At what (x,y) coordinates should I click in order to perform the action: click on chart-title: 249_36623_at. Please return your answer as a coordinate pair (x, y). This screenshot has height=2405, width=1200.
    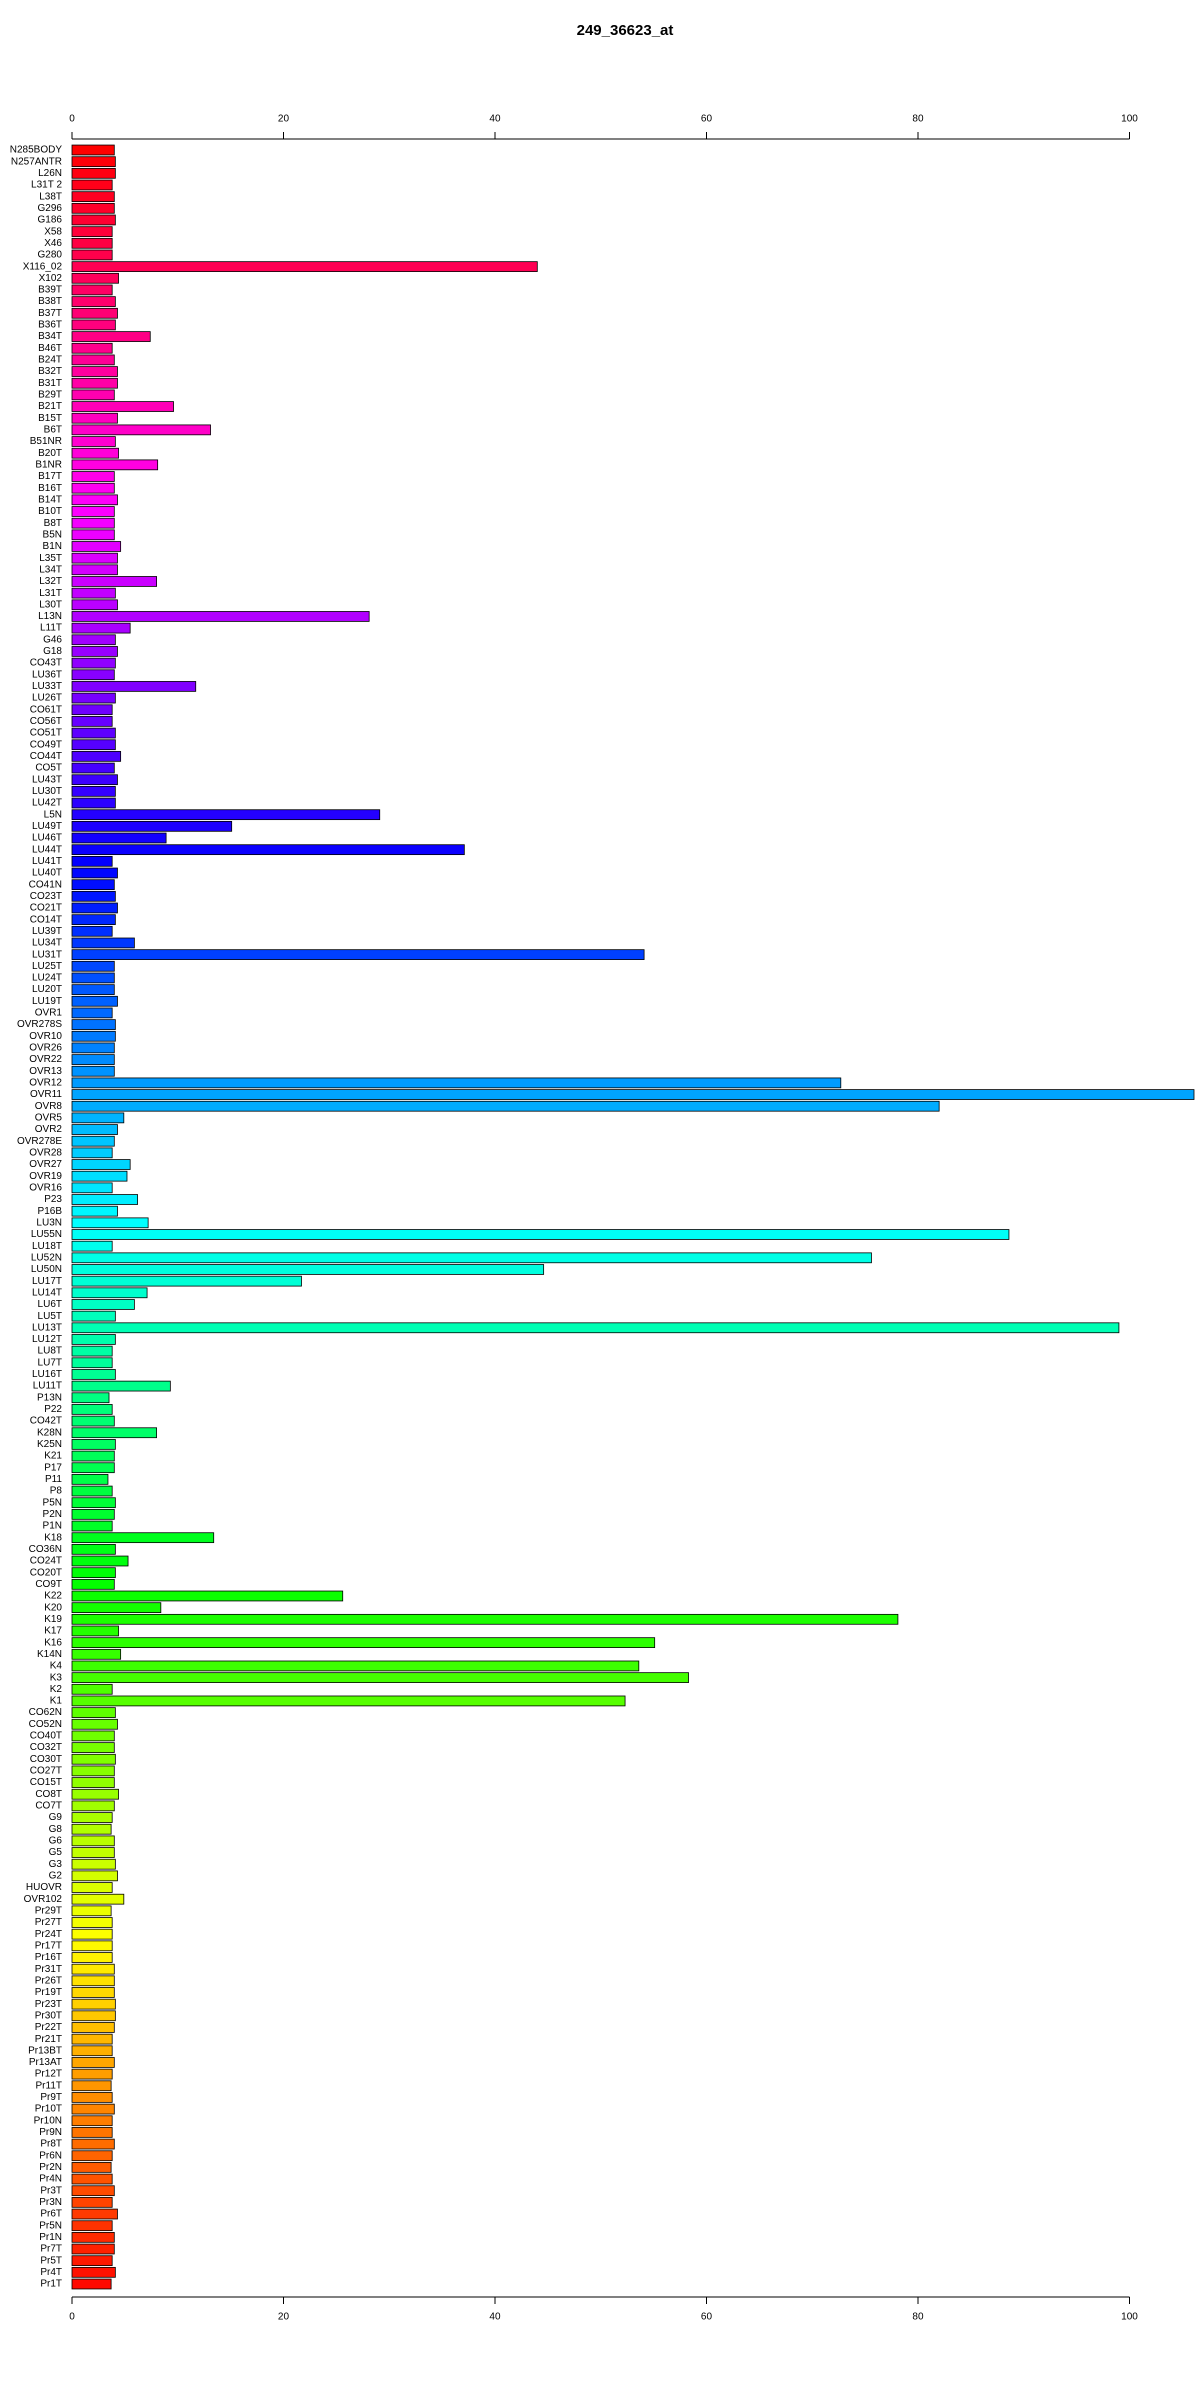
    Looking at the image, I should click on (625, 30).